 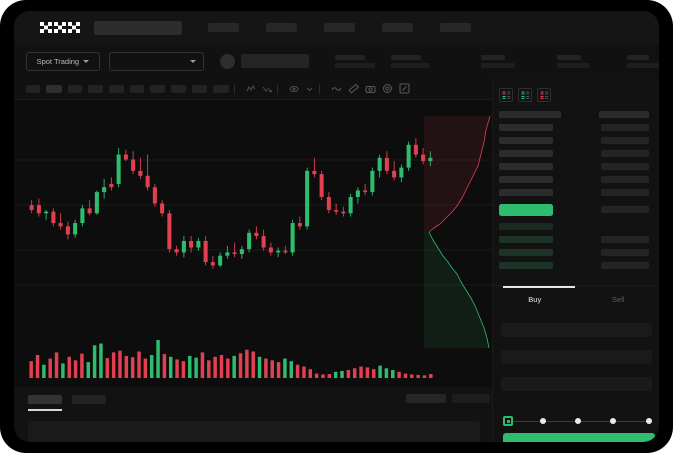 What do you see at coordinates (576, 300) in the screenshot?
I see `trade-form-tabs: Buy Sell` at bounding box center [576, 300].